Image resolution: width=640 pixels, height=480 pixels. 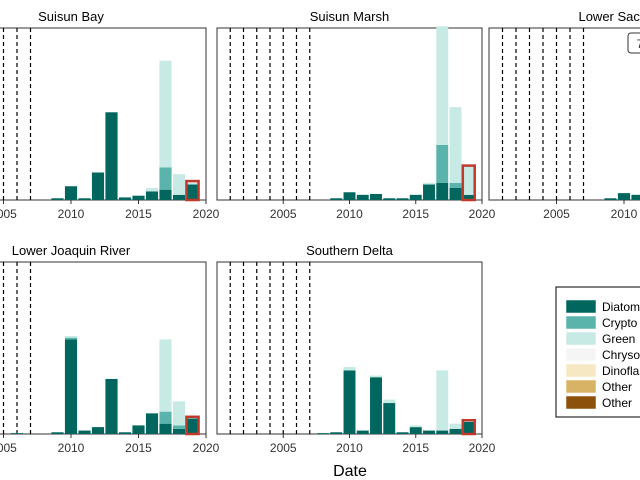 I want to click on x-axis-label: Date, so click(x=350, y=471).